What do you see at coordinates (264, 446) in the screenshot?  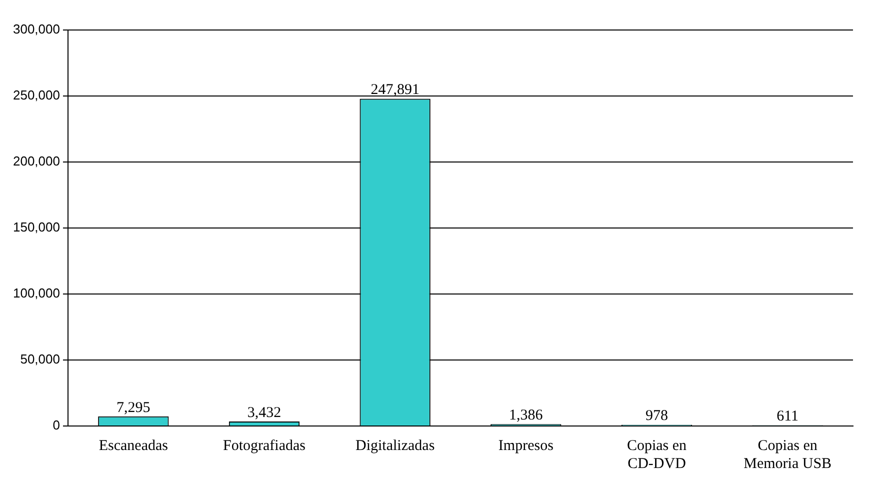 I see `x-tick-label: Fotografiadas` at bounding box center [264, 446].